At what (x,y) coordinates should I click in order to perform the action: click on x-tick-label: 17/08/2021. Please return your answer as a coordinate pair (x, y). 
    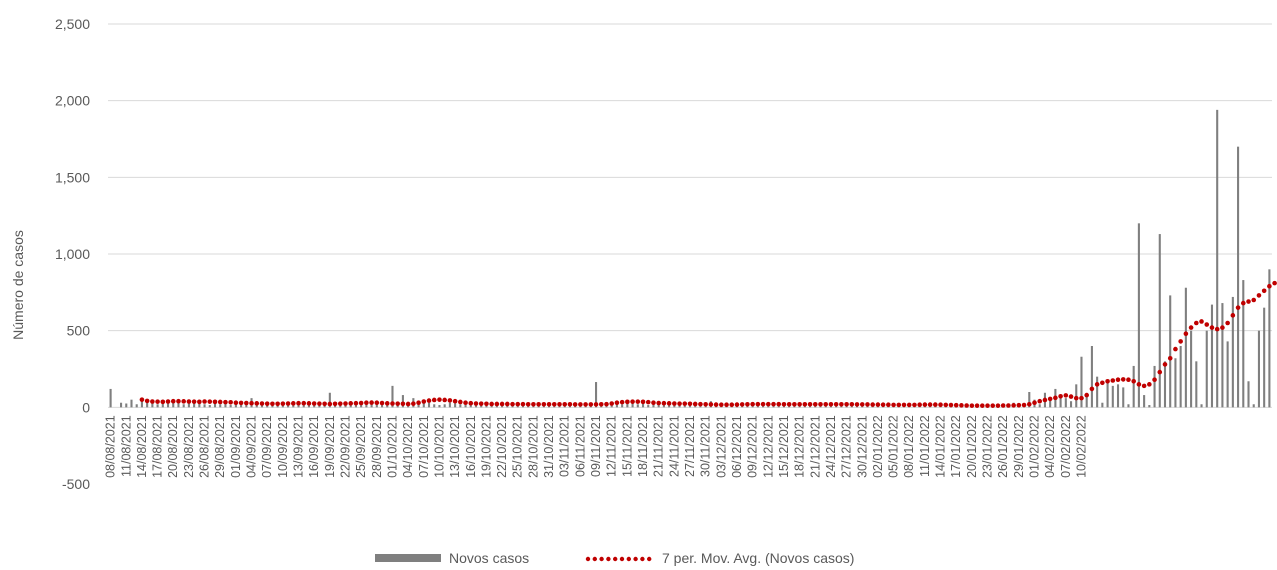
    Looking at the image, I should click on (158, 446).